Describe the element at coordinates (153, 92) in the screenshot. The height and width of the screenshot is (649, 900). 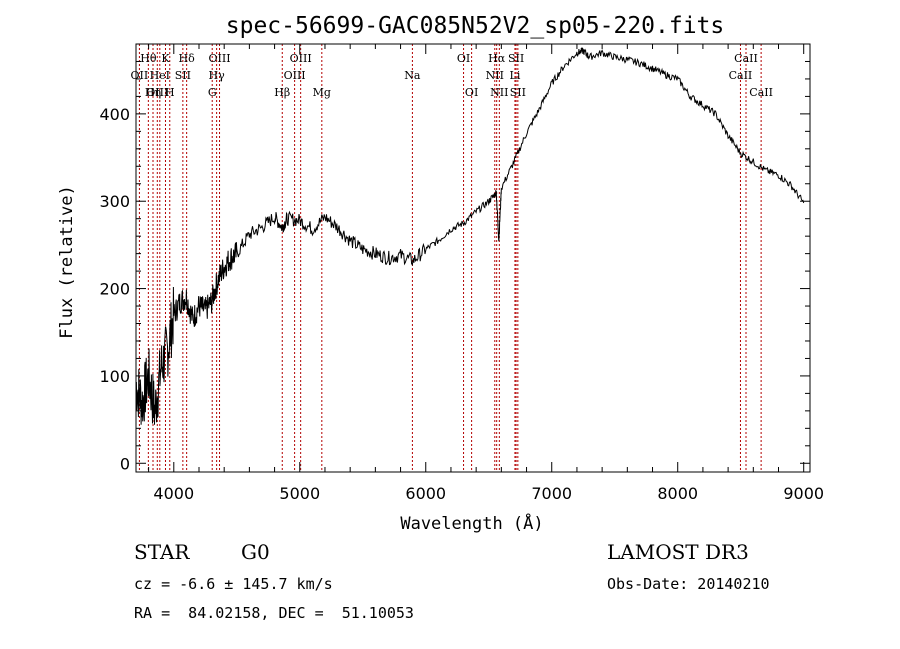
I see `line-label-4: Hη` at that location.